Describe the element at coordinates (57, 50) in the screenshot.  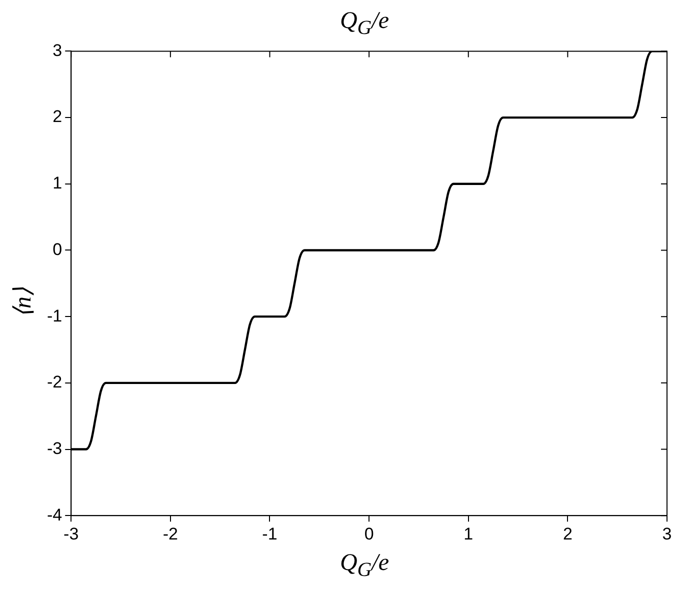
I see `y-tick-label: 3` at that location.